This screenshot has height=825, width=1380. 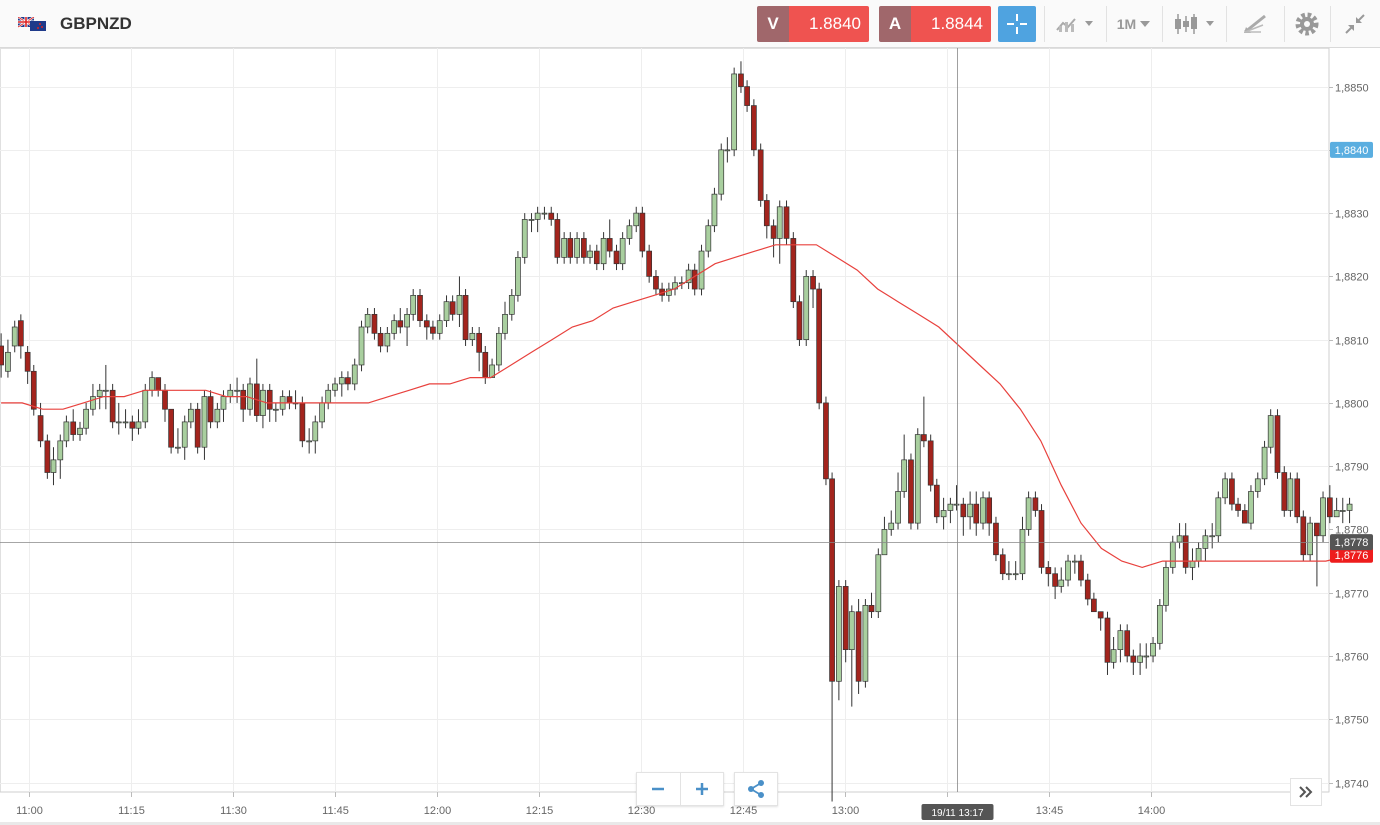 What do you see at coordinates (1017, 24) in the screenshot?
I see `crosshair-button` at bounding box center [1017, 24].